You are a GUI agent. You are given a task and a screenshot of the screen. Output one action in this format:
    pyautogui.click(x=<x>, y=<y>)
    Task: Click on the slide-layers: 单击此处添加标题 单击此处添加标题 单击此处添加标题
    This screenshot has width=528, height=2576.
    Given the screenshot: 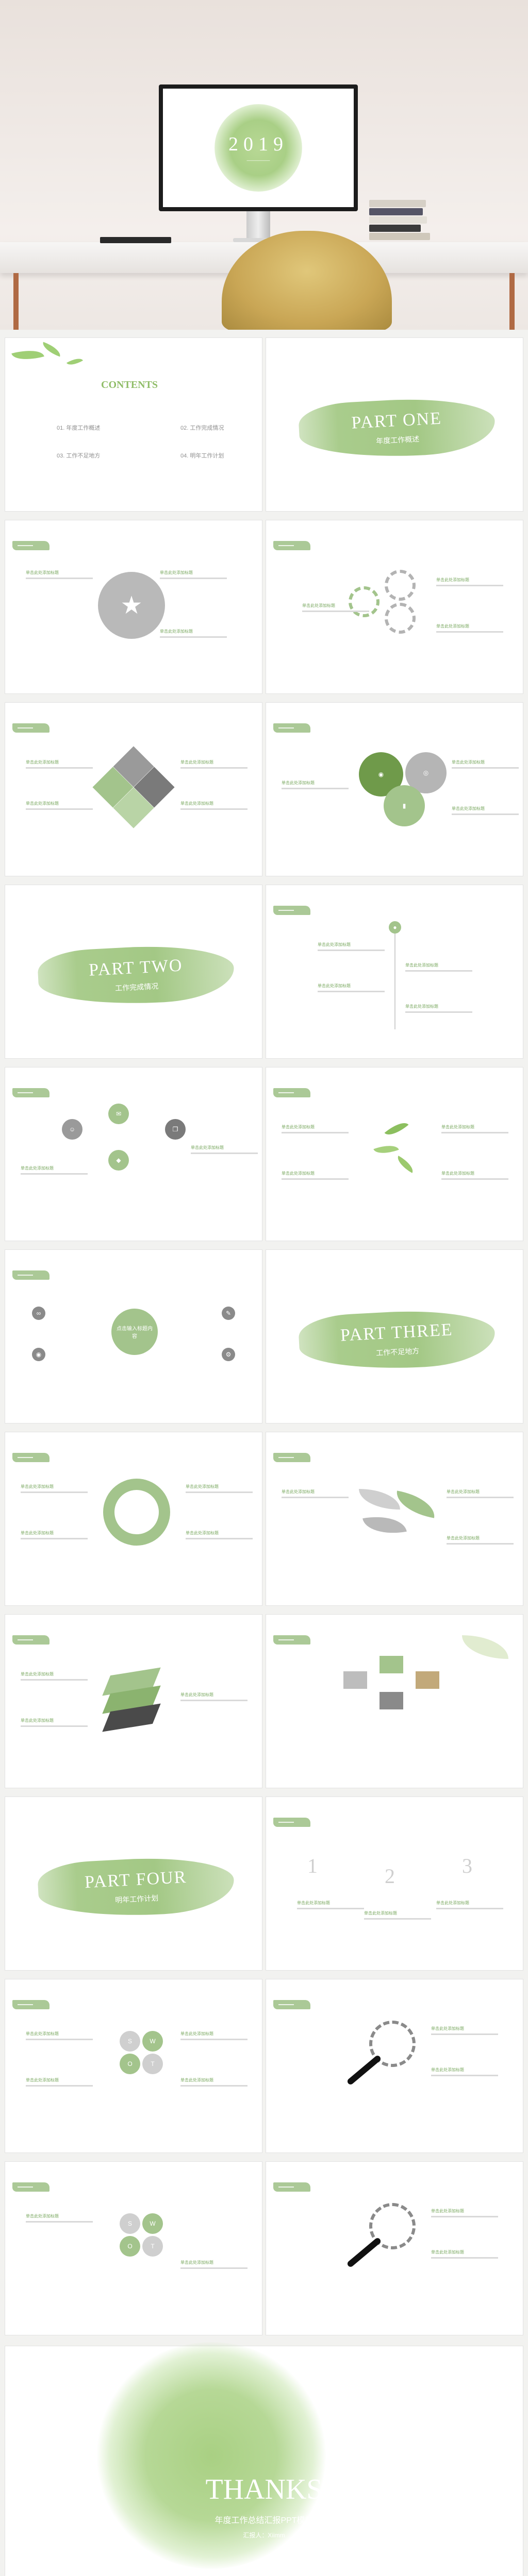 What is the action you would take?
    pyautogui.click(x=133, y=1701)
    